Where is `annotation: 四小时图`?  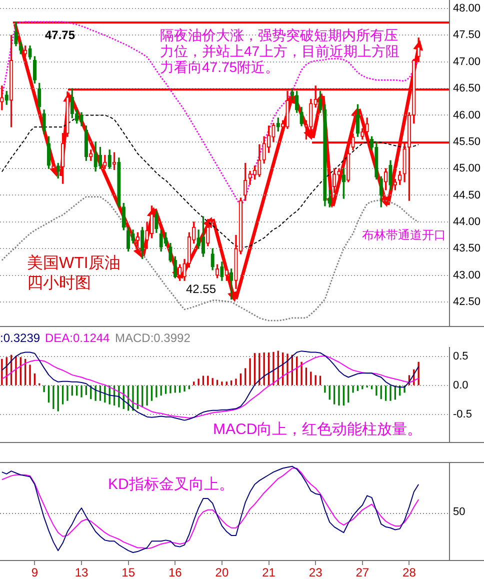
annotation: 四小时图 is located at coordinates (59, 283).